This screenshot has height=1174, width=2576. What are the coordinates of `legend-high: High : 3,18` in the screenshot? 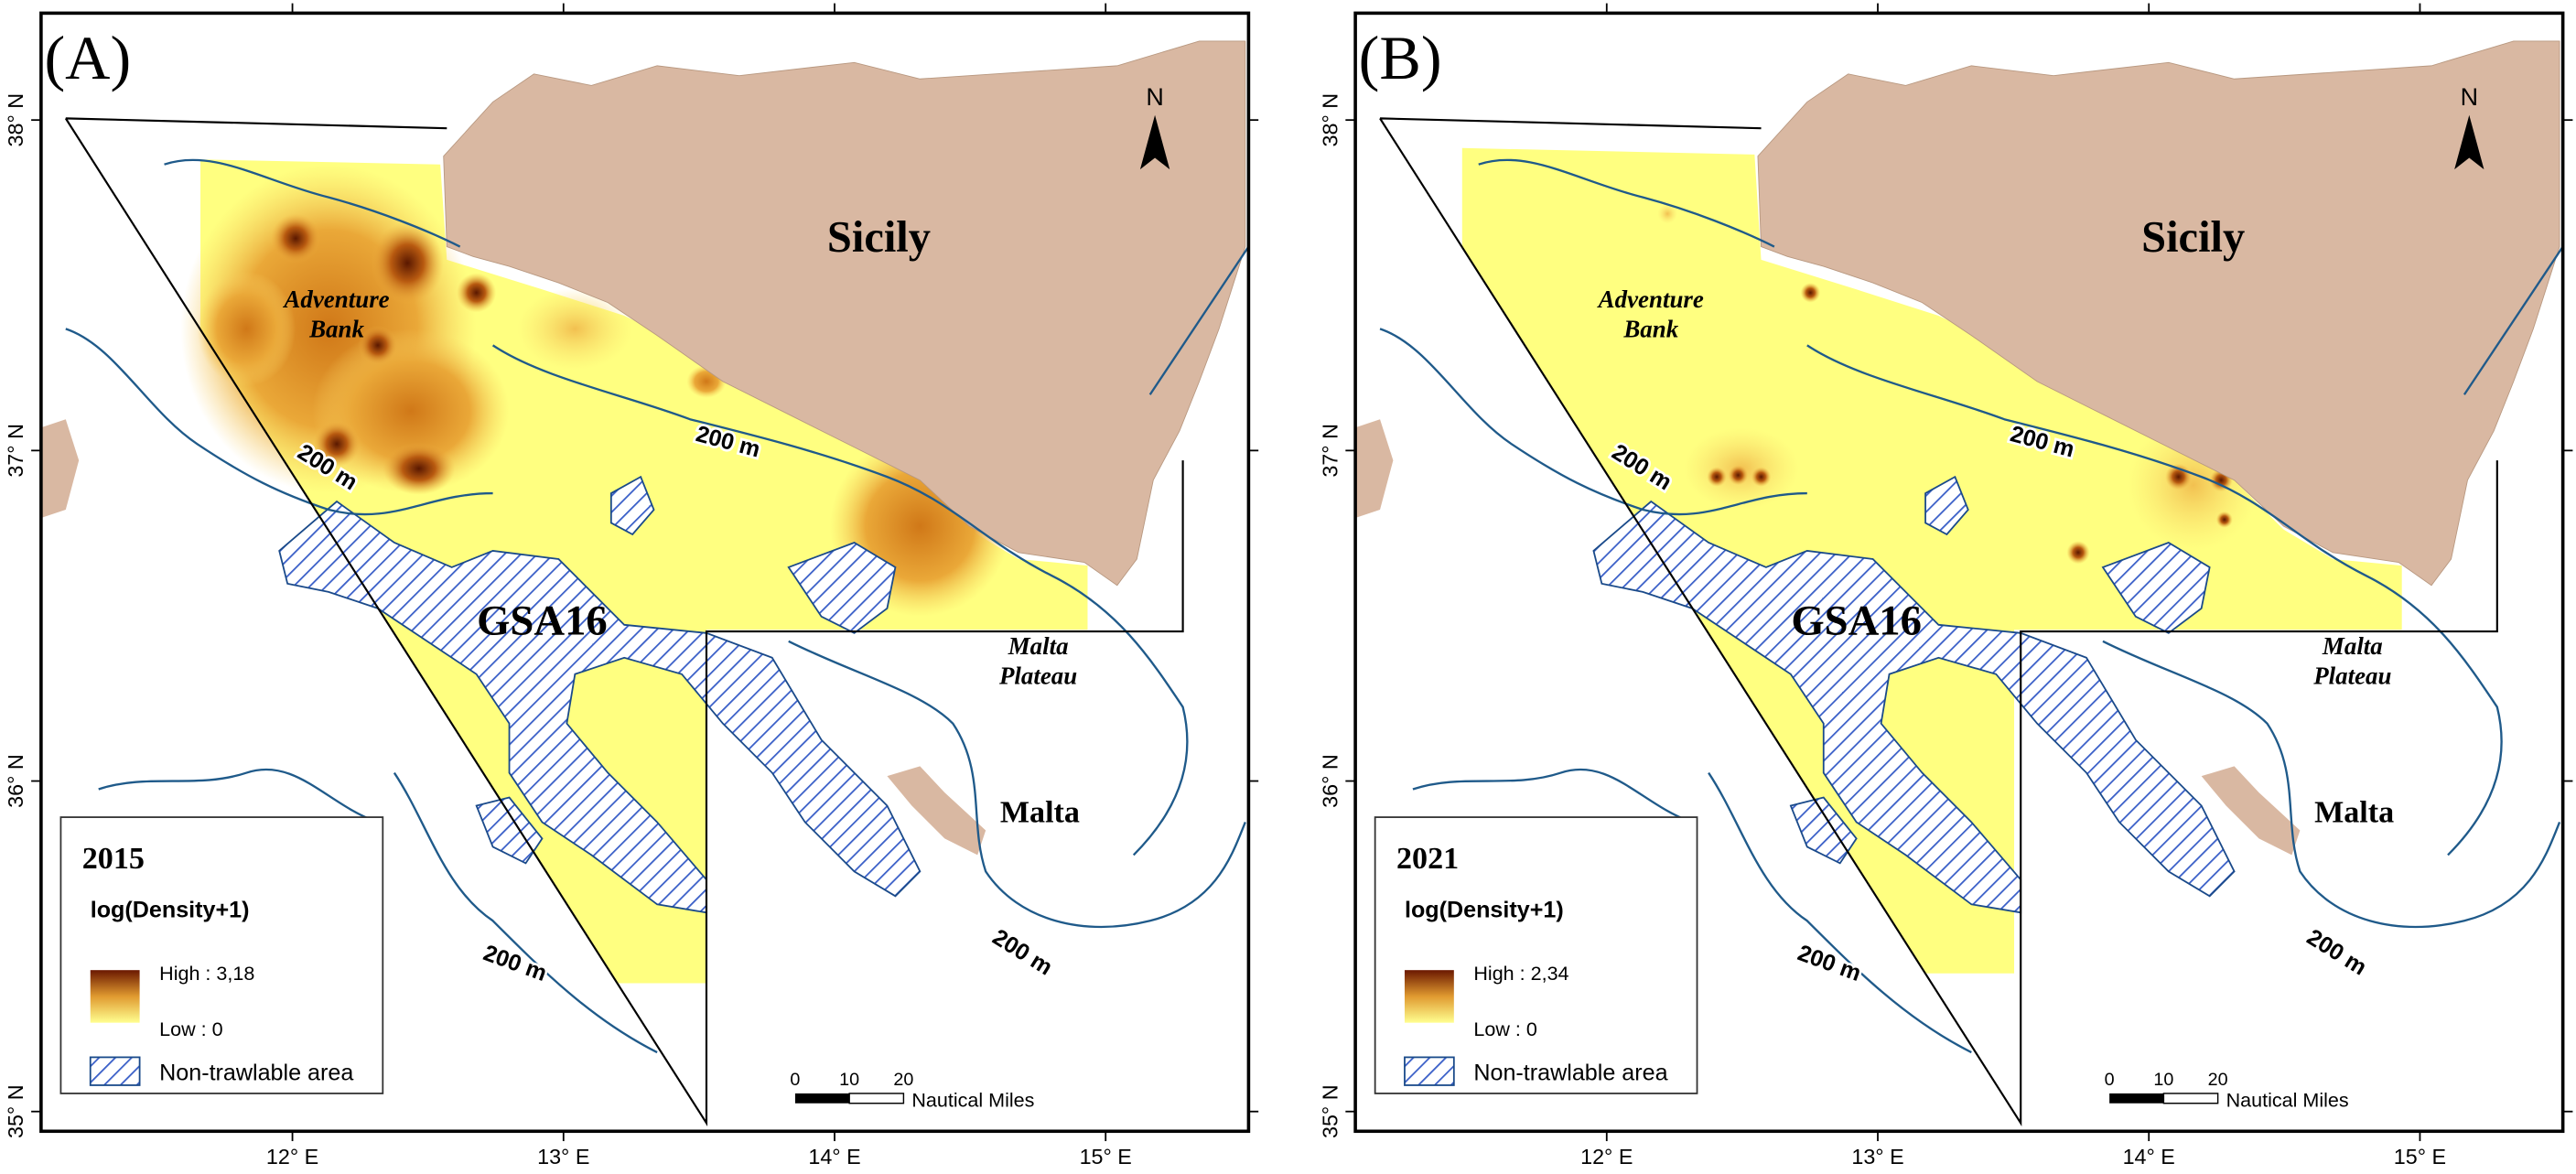 It's located at (206, 974).